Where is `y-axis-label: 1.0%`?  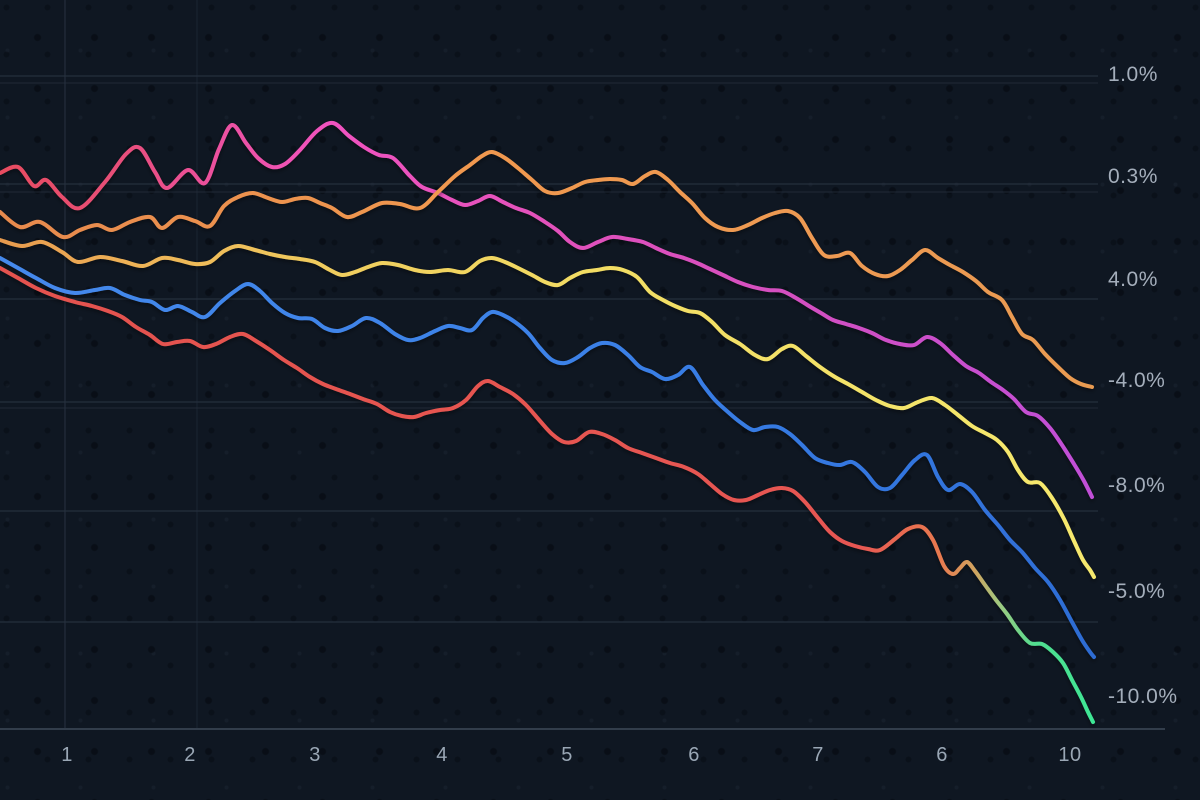
y-axis-label: 1.0% is located at coordinates (1133, 74).